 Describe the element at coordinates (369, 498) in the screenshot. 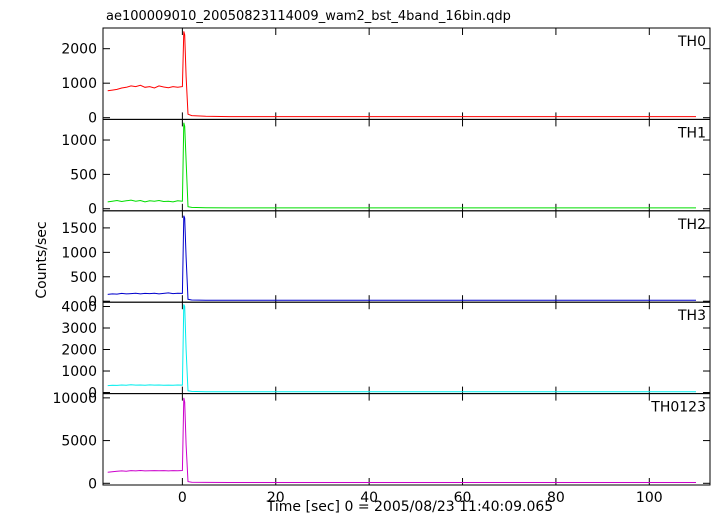

I see `x-tick-label: 40` at that location.